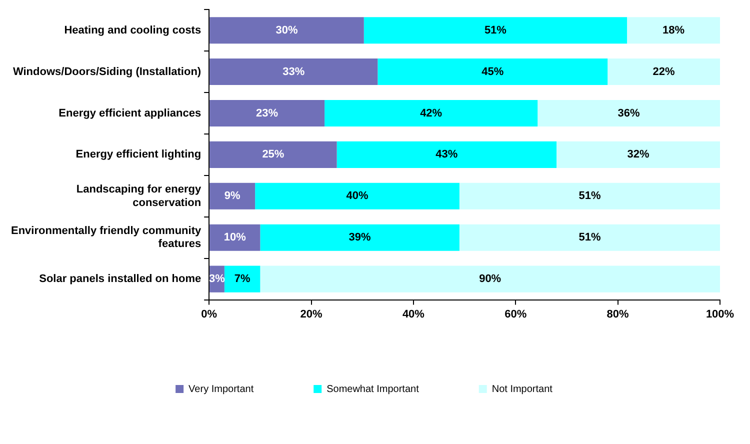  Describe the element at coordinates (522, 389) in the screenshot. I see `legend-label: Not Important` at that location.